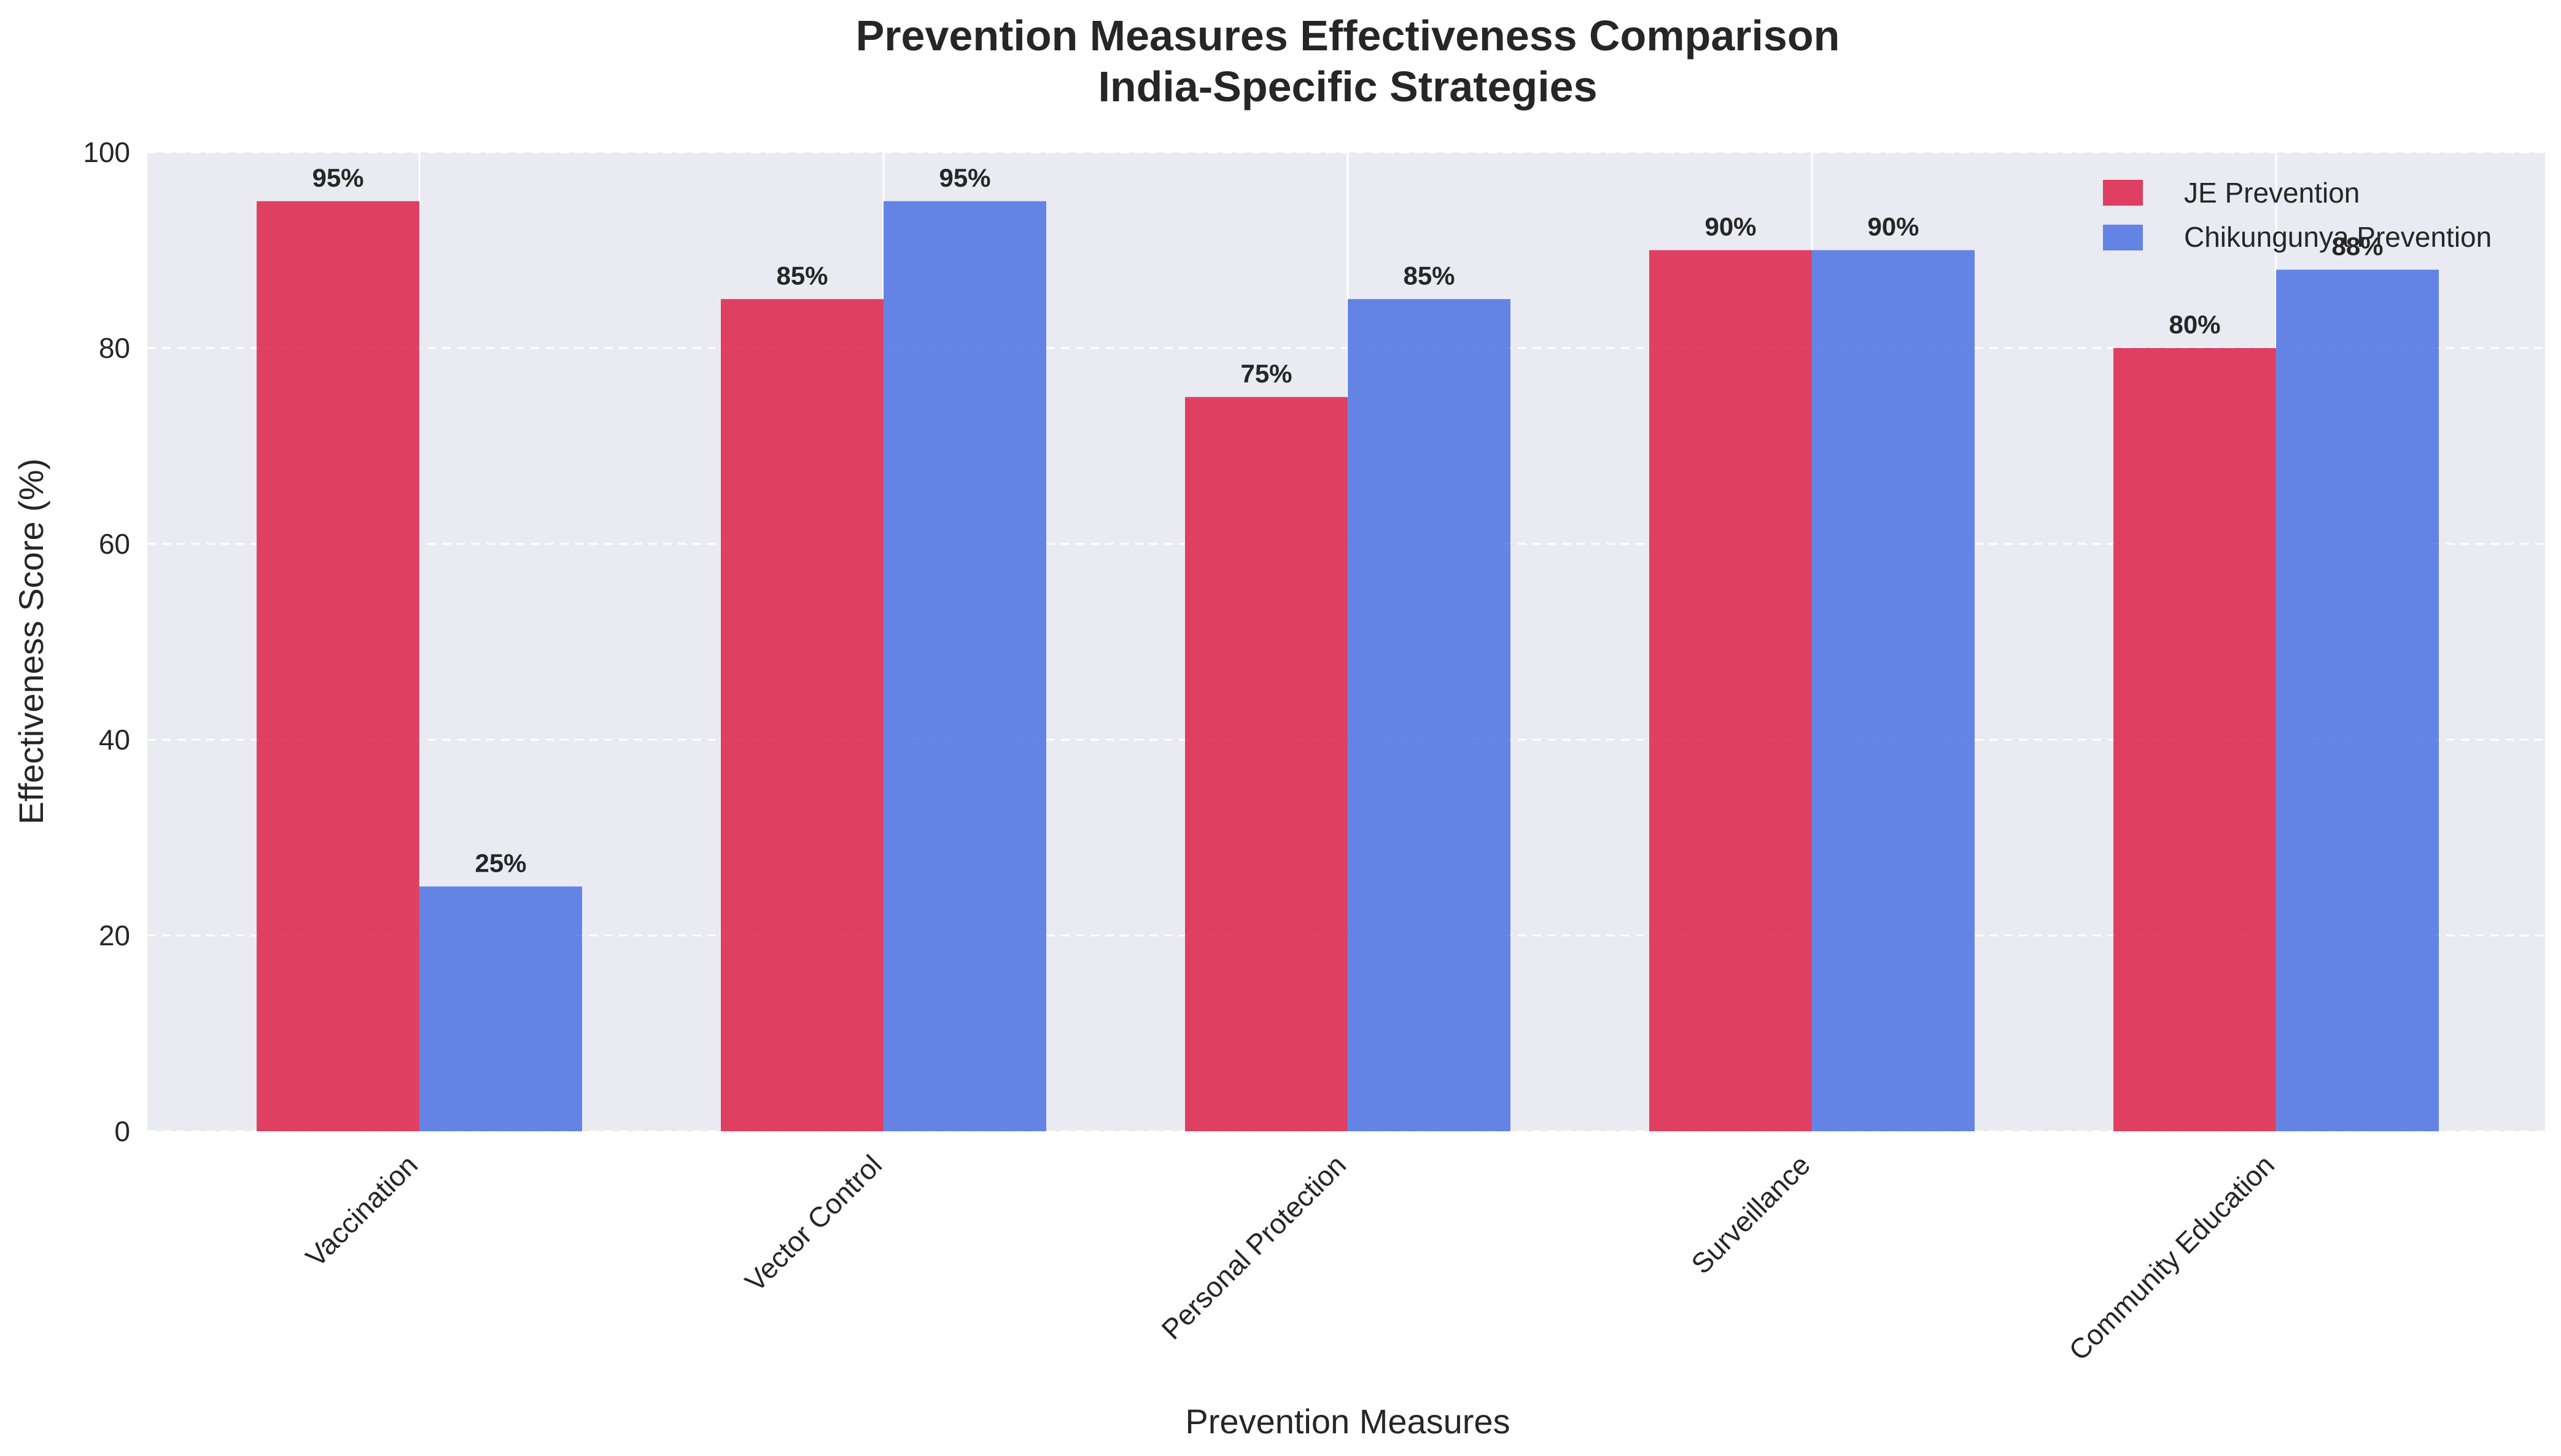 The image size is (2561, 1456). Describe the element at coordinates (114, 935) in the screenshot. I see `y-tick-label: 20` at that location.